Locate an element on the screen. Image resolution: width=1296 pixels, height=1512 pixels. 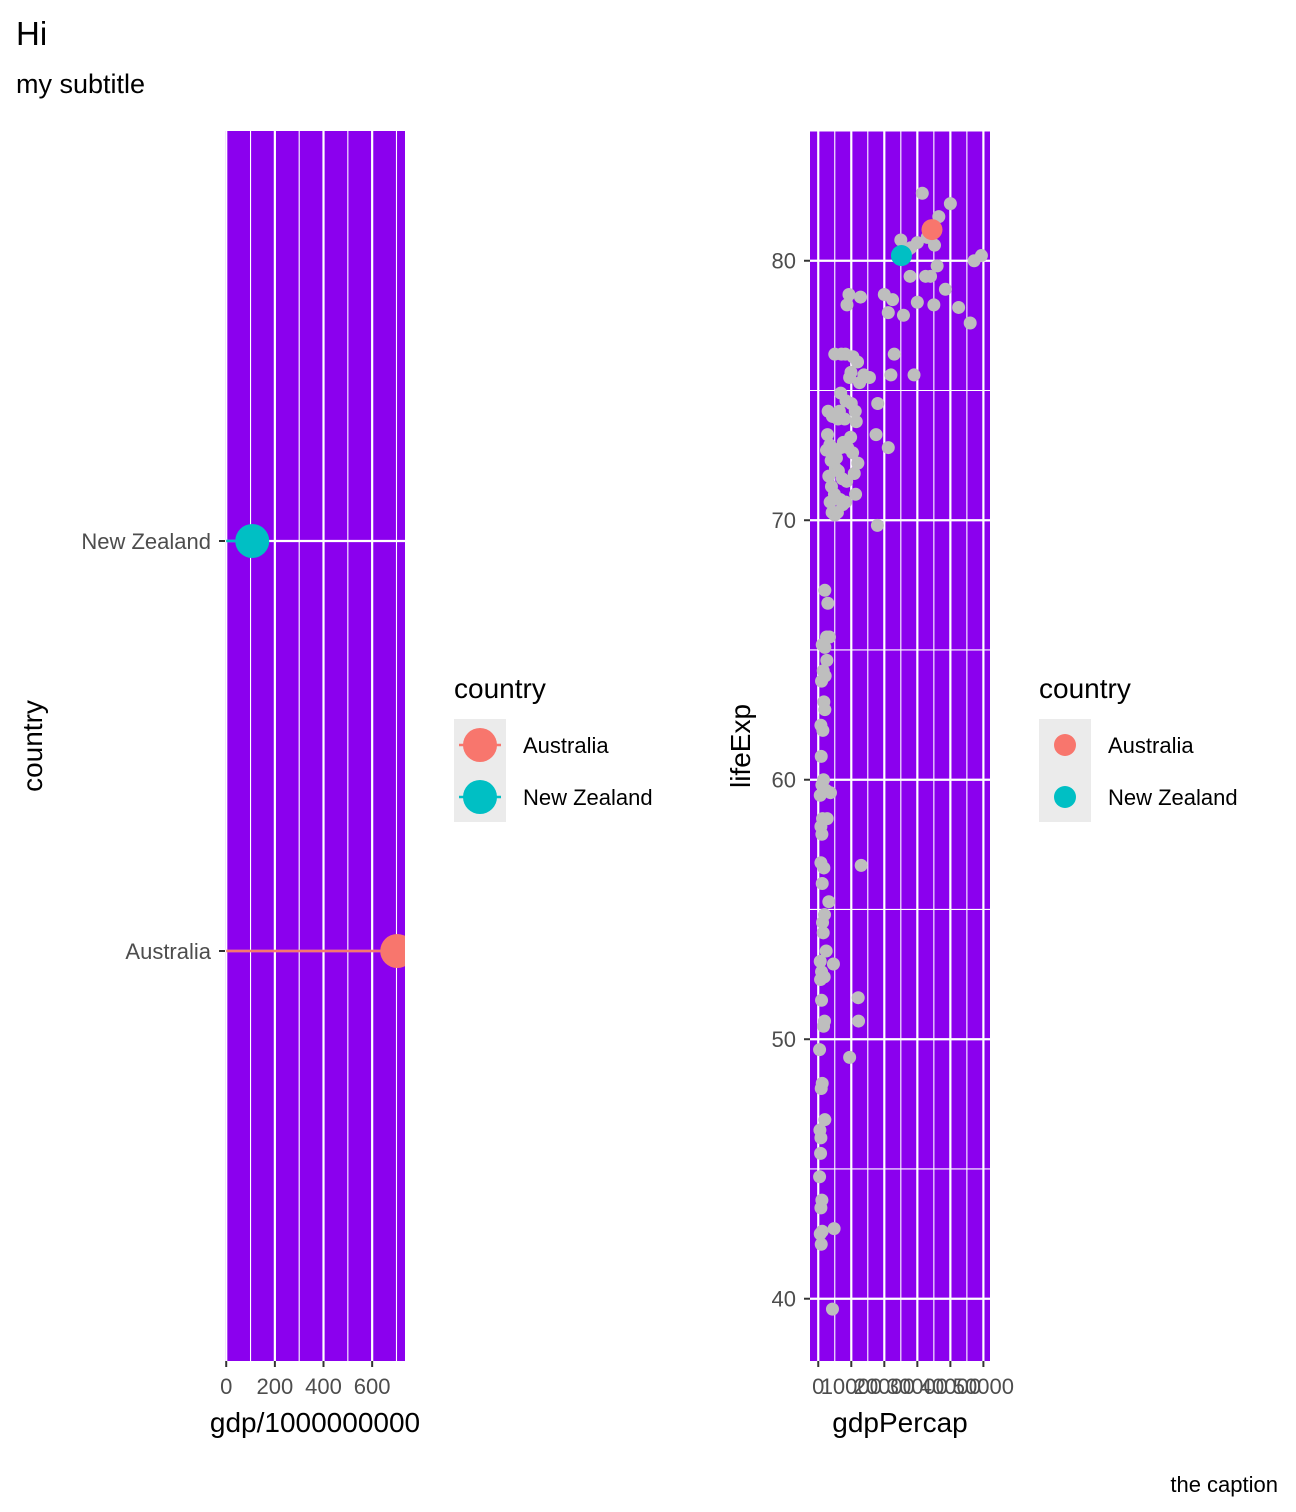
right-x-axis-title: gdpPercap is located at coordinates (899, 1422).